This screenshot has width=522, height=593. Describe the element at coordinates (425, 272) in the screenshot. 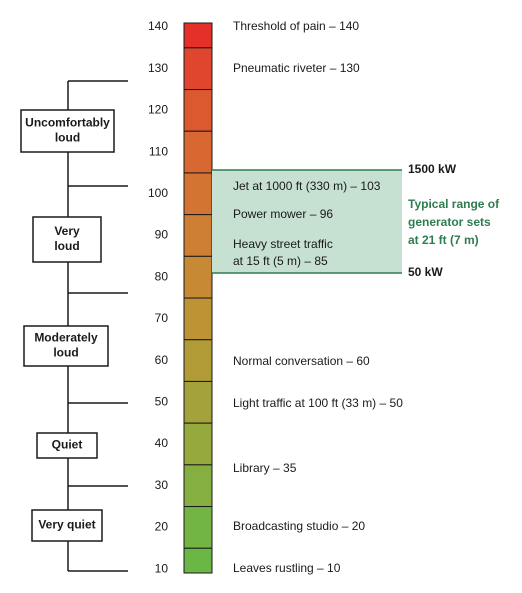

I see `range-bottom-label: 50 kW` at that location.